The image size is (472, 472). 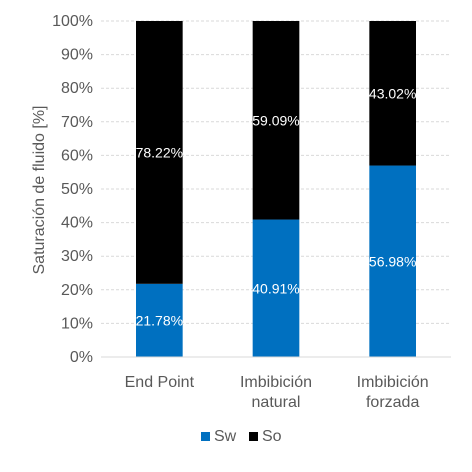 What do you see at coordinates (77, 223) in the screenshot?
I see `y-tick-label: 40%` at bounding box center [77, 223].